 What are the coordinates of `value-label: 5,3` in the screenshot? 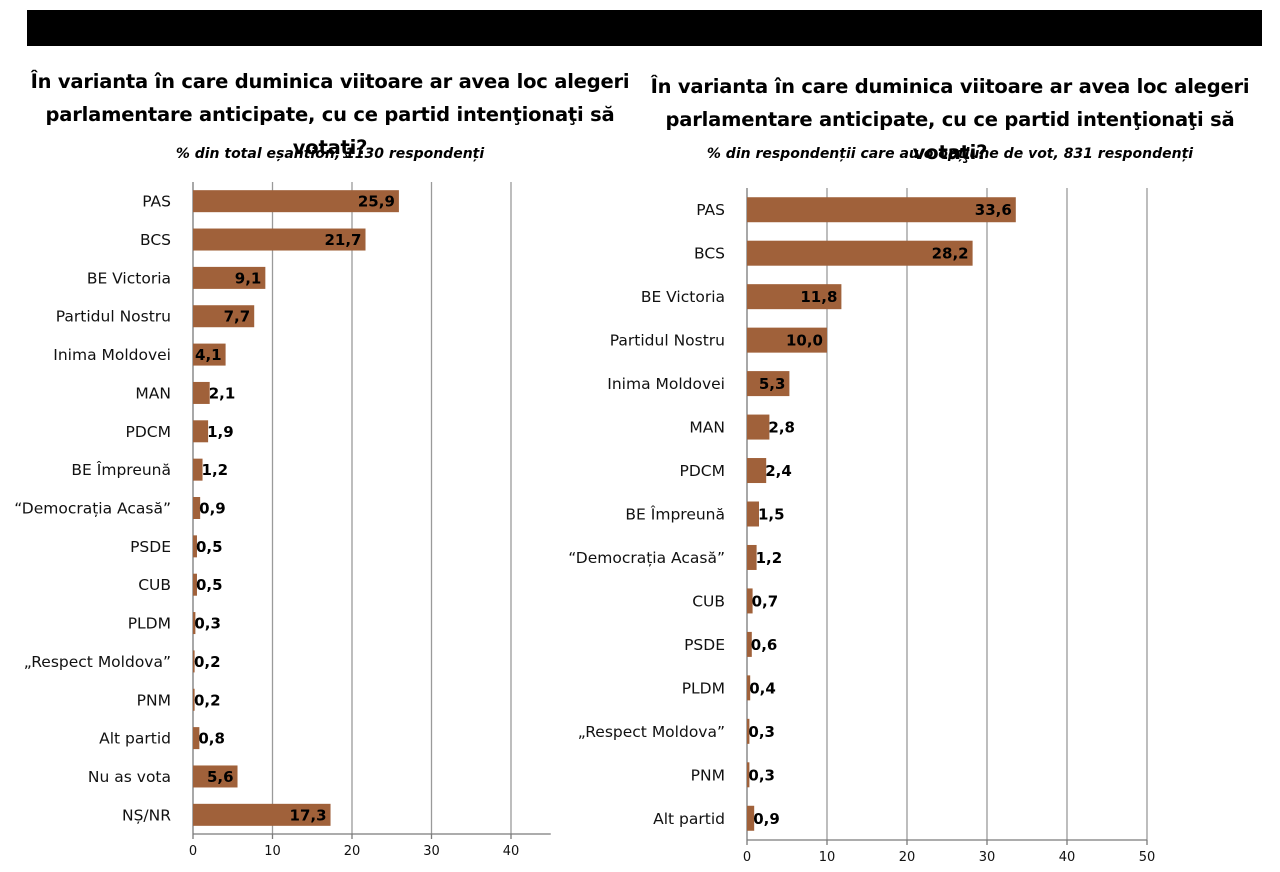 It's located at (772, 384).